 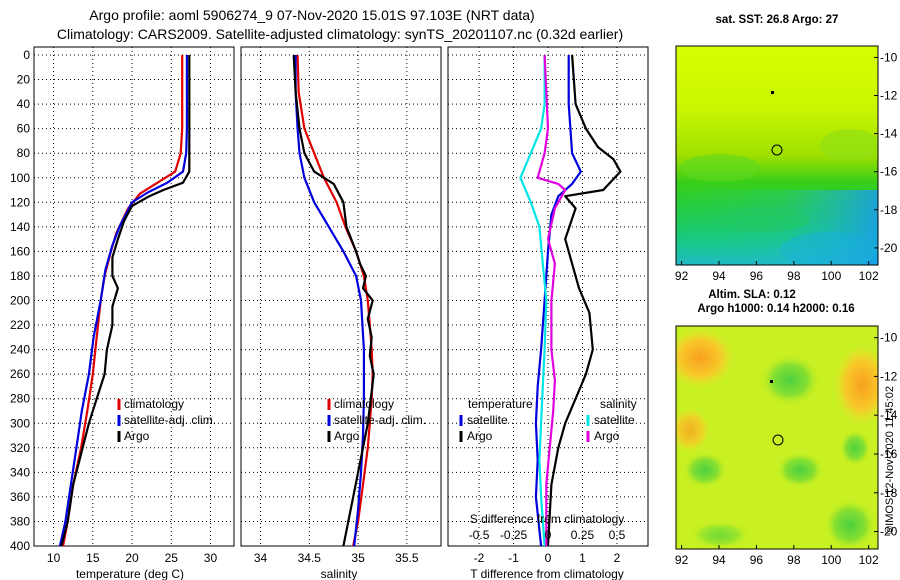 What do you see at coordinates (20, 350) in the screenshot?
I see `depth-tick-label: 240` at bounding box center [20, 350].